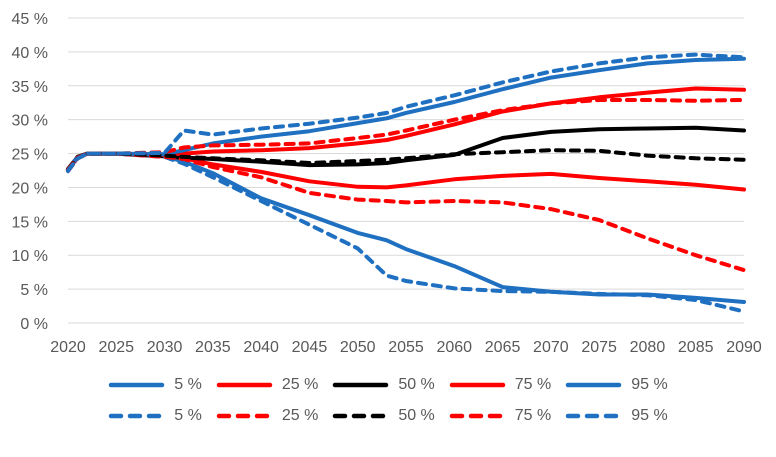 The width and height of the screenshot is (776, 457). Describe the element at coordinates (68, 347) in the screenshot. I see `x-axis-tick-label: 2020` at that location.